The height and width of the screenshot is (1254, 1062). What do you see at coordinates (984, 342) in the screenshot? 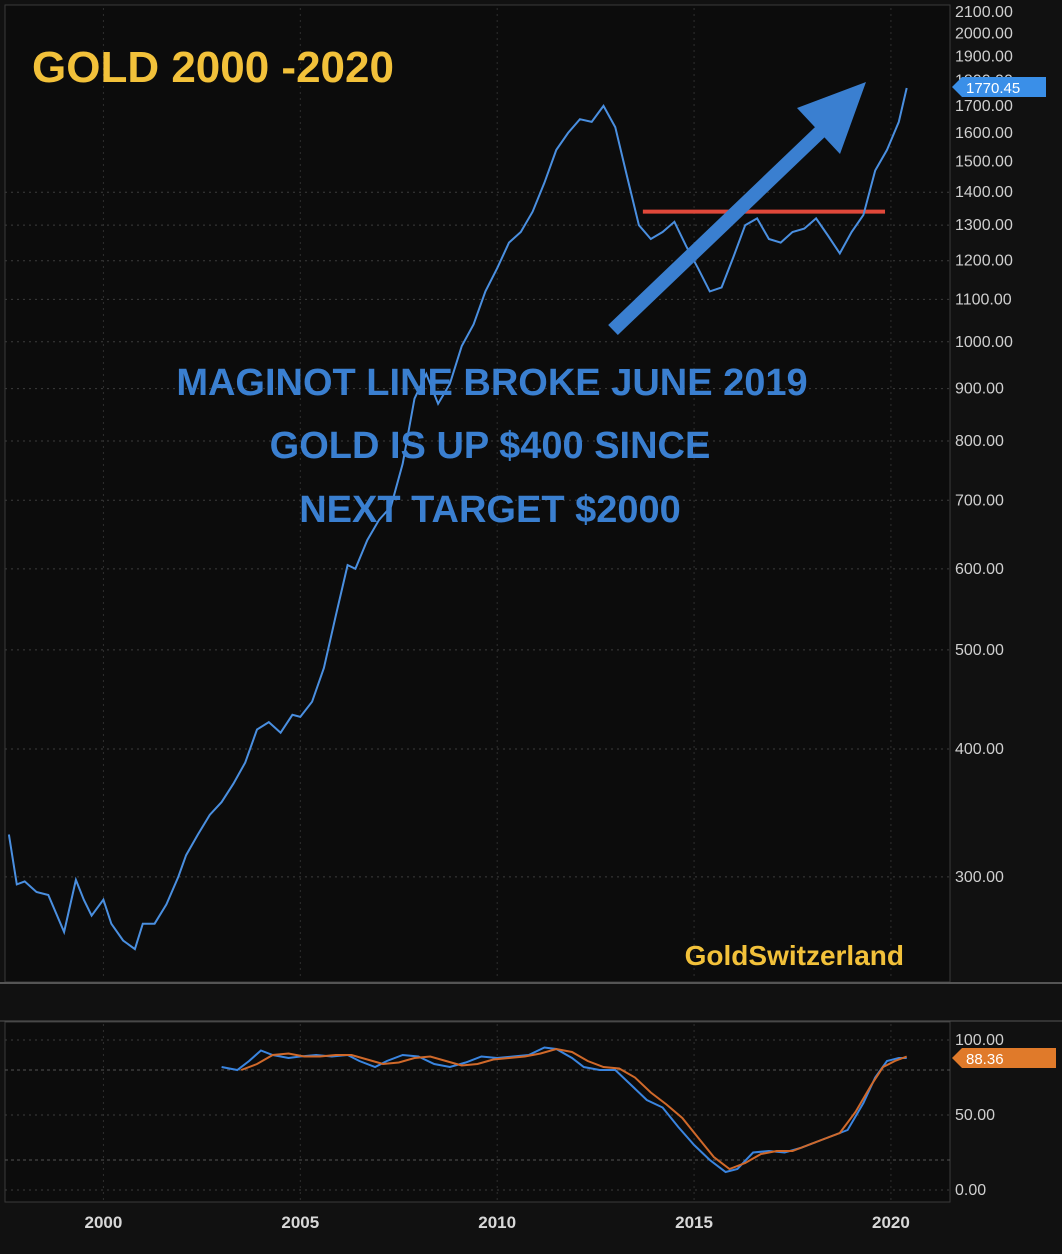
I see `y-tick-label: 1000.00` at bounding box center [984, 342].